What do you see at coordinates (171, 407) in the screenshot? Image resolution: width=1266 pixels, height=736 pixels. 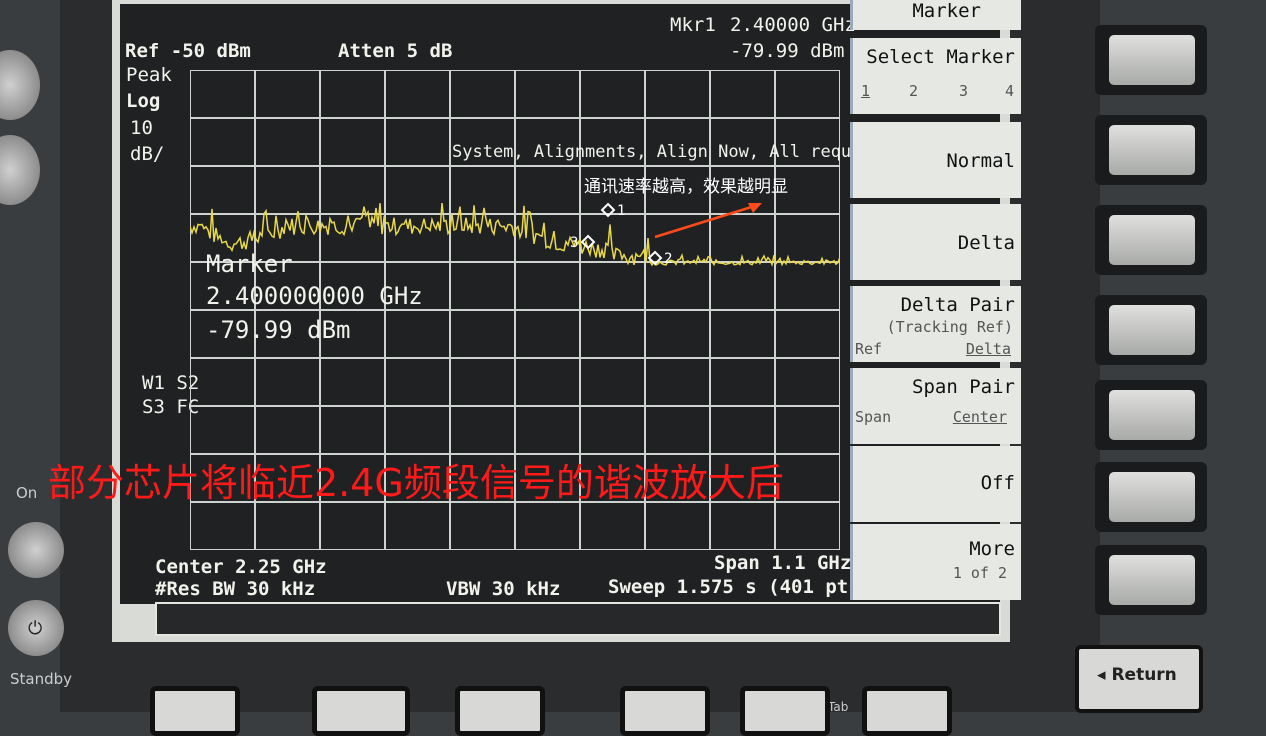 I see `trace-state-2: S3 FC` at bounding box center [171, 407].